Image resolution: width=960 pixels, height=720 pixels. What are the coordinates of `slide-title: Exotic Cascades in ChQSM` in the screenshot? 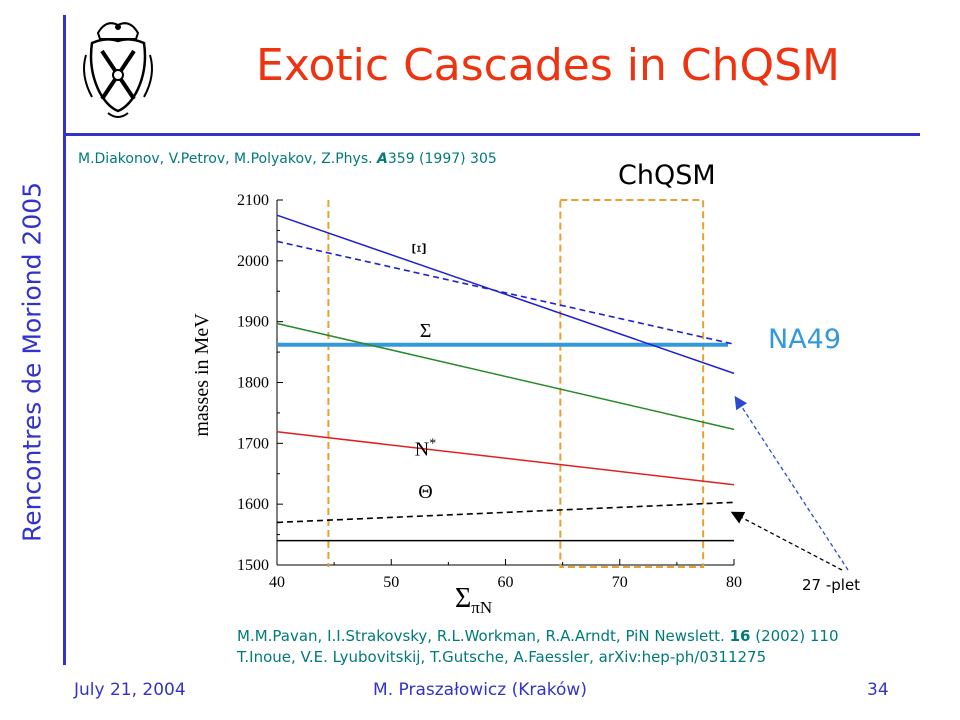 It's located at (548, 65).